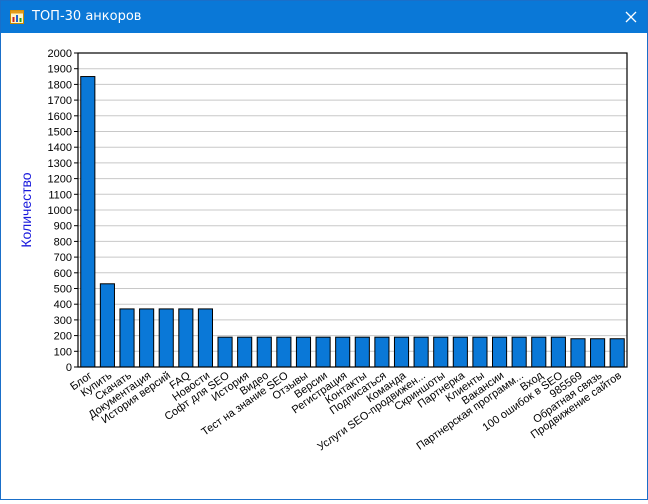 The height and width of the screenshot is (504, 648). Describe the element at coordinates (63, 274) in the screenshot. I see `y-tick-label: 600` at that location.